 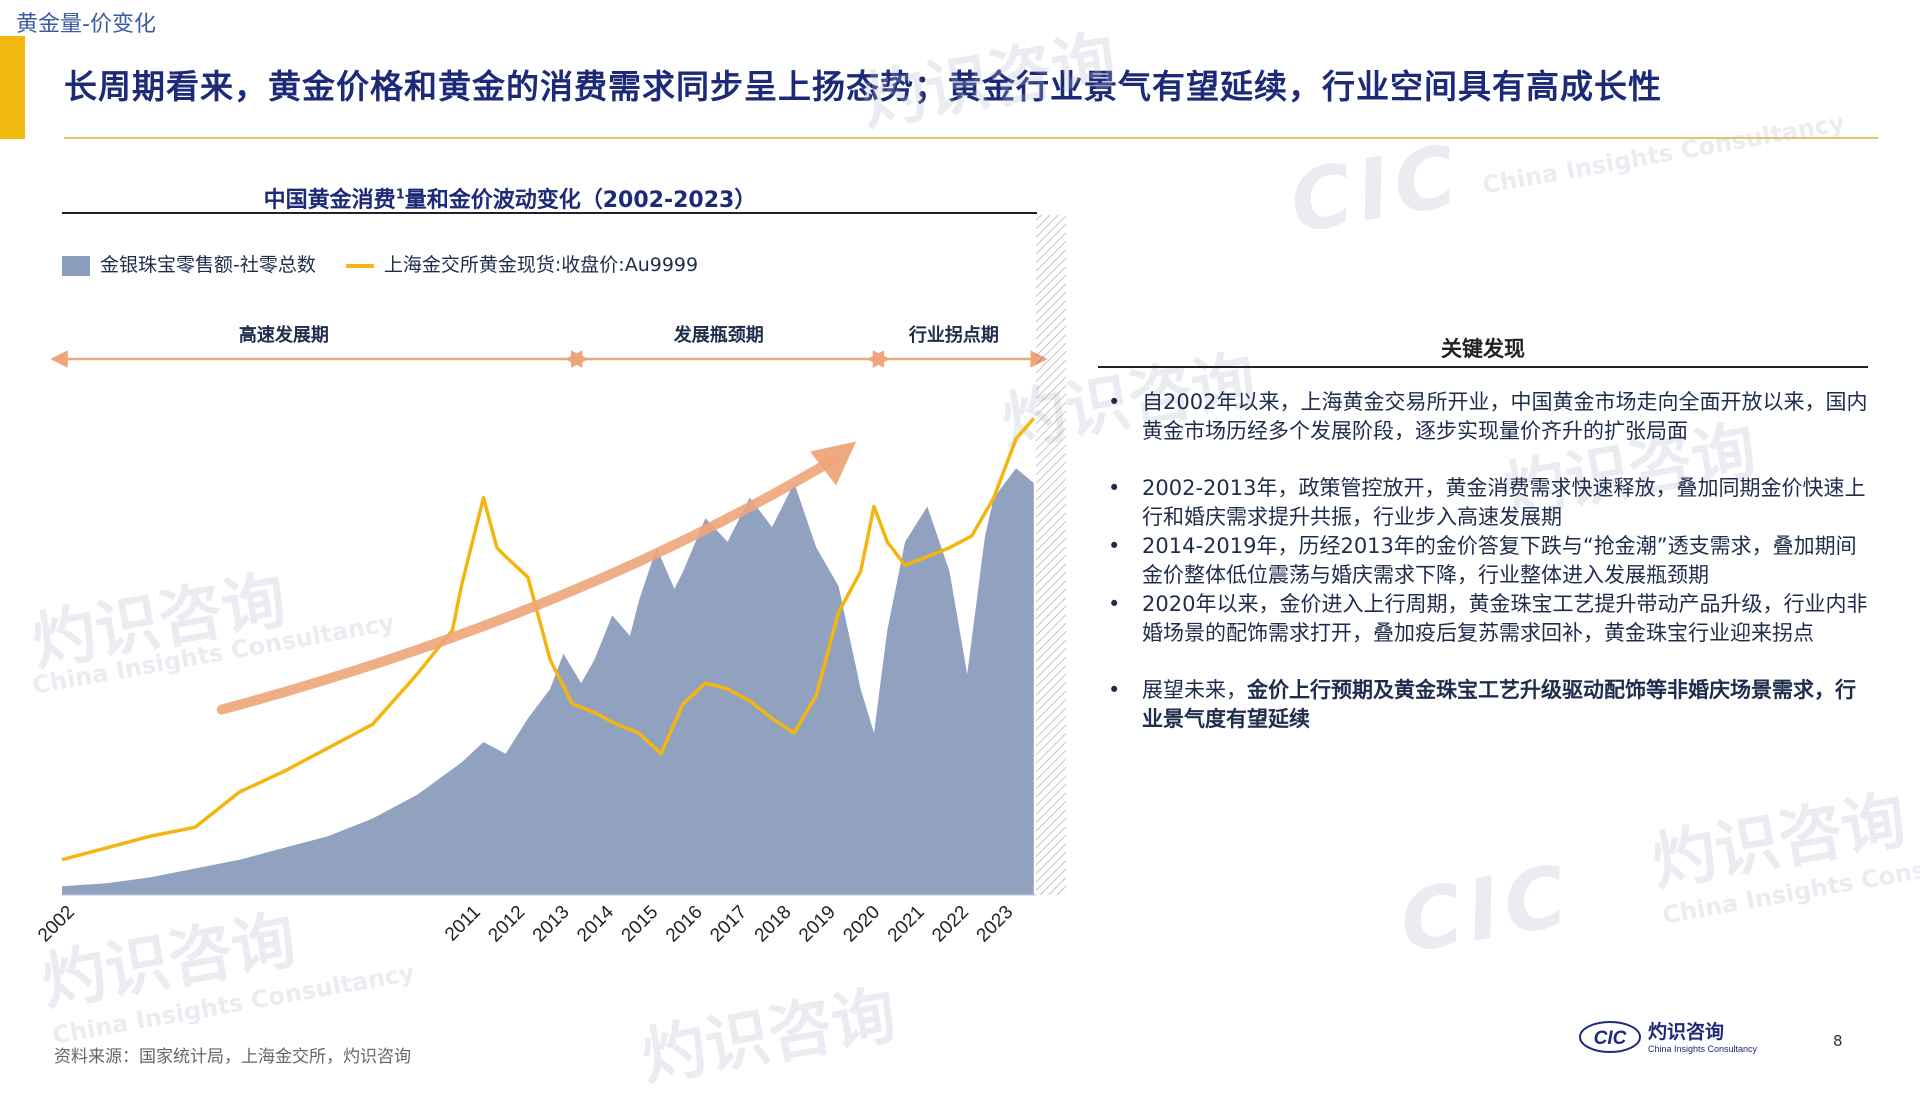 I want to click on trend-arrow-head, so click(x=833, y=463).